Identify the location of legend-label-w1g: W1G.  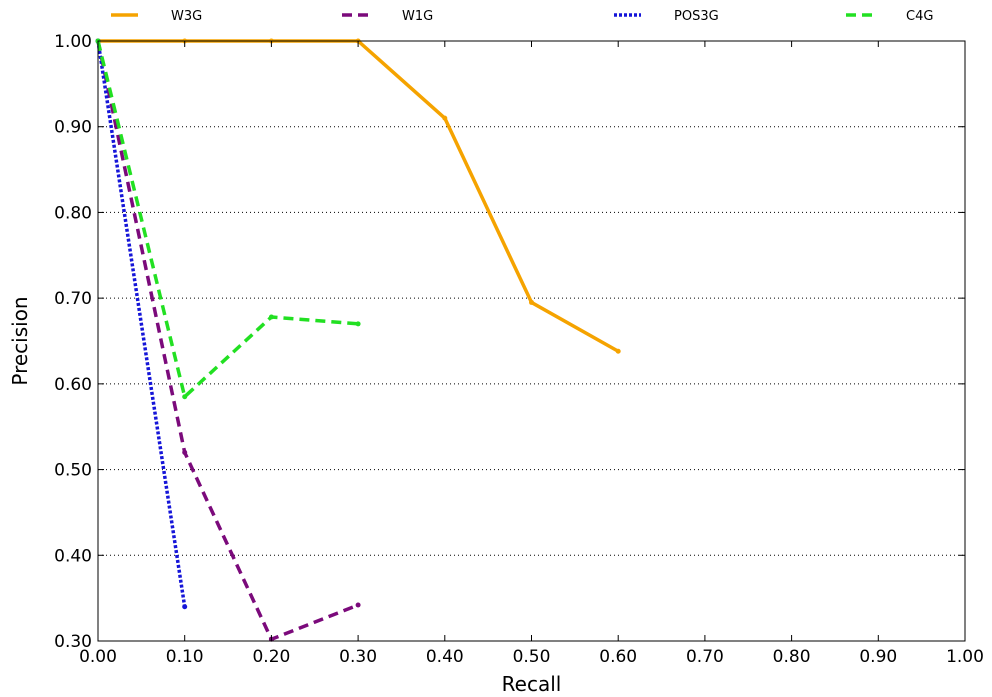
(417, 16).